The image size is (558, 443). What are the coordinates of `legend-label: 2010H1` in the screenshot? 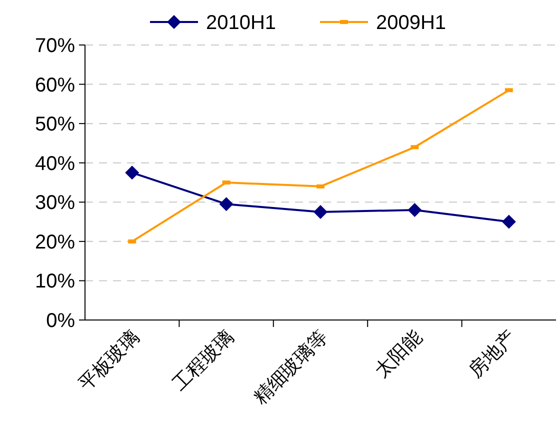 It's located at (241, 23).